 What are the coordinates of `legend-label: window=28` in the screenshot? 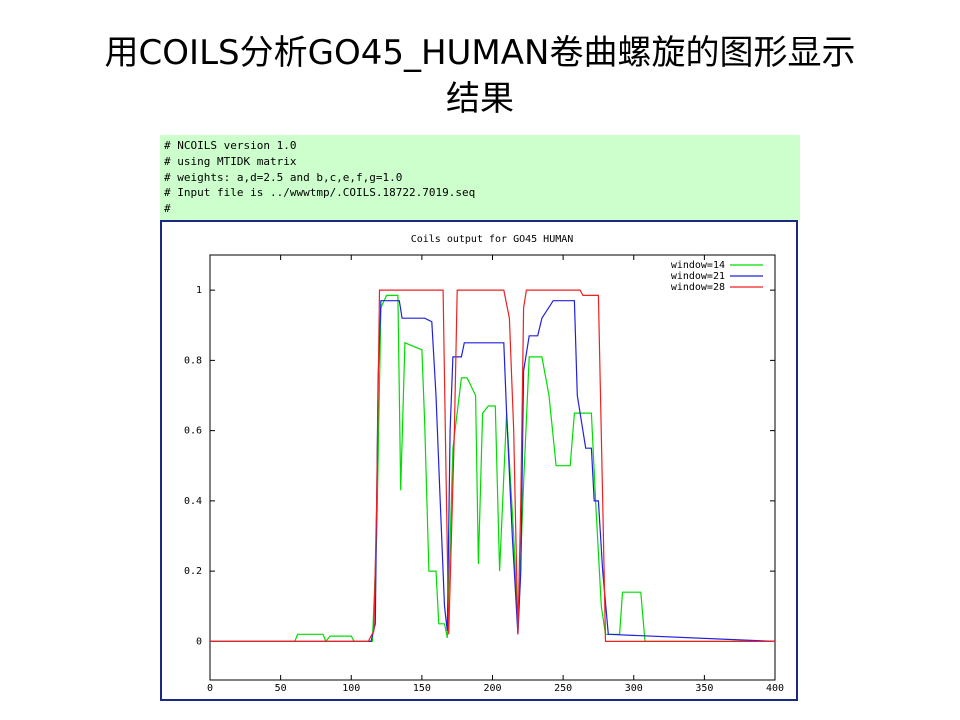 It's located at (698, 287).